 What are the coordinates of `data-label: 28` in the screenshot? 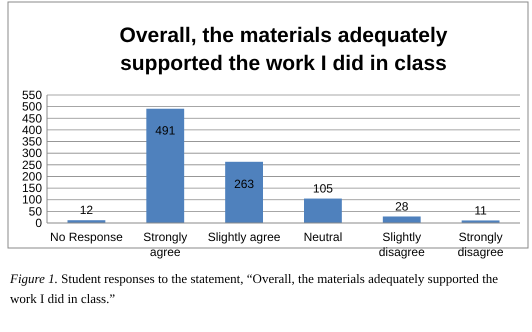 It's located at (402, 206).